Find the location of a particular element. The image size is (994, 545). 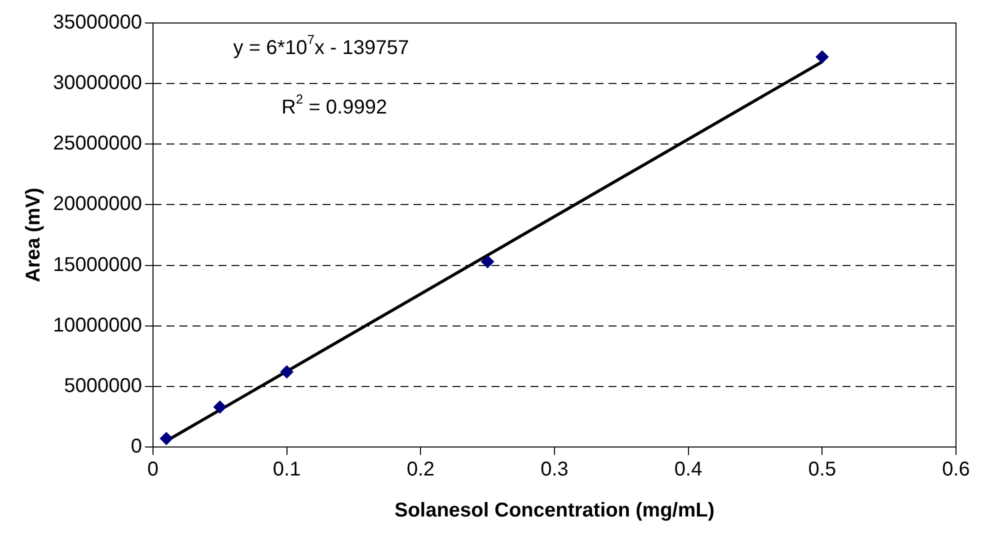

y-tick-label: 25000000 is located at coordinates (97, 143).